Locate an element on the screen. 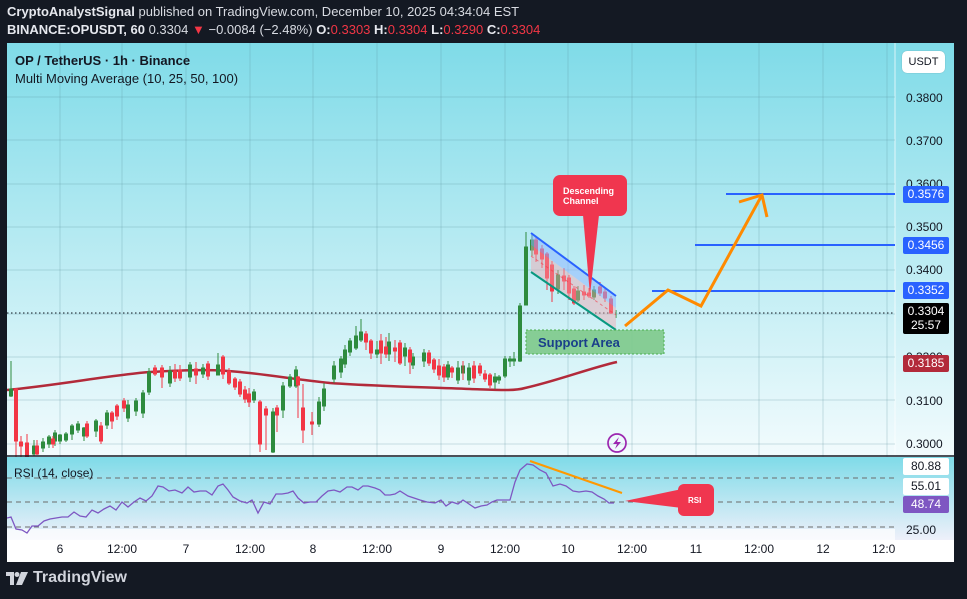 The width and height of the screenshot is (967, 599). tradingview-logo-icon is located at coordinates (17, 578).